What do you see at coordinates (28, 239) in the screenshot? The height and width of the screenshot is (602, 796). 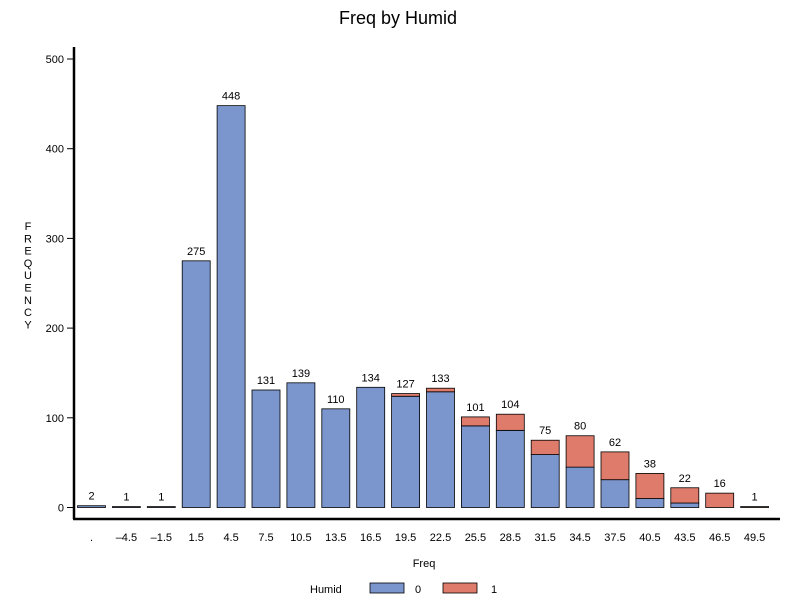 I see `y-axis-label-letter: R` at bounding box center [28, 239].